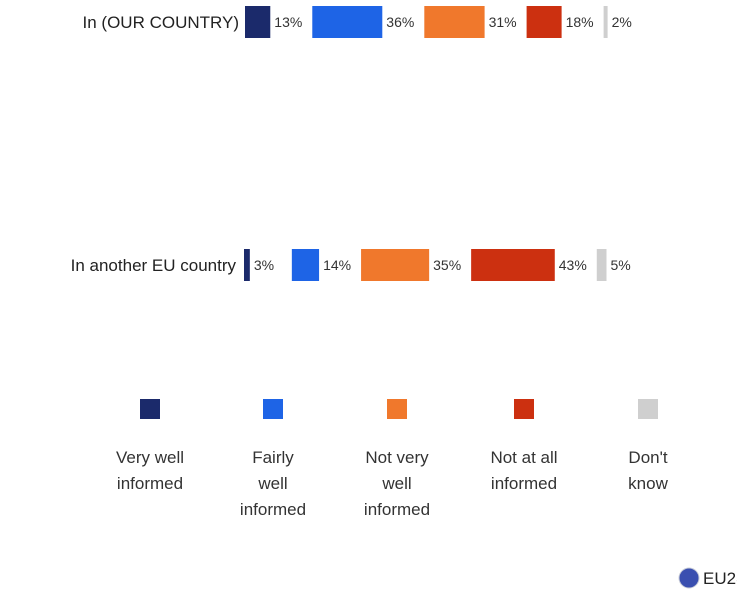 Image resolution: width=737 pixels, height=589 pixels. Describe the element at coordinates (720, 578) in the screenshot. I see `badge-label: EU28` at that location.